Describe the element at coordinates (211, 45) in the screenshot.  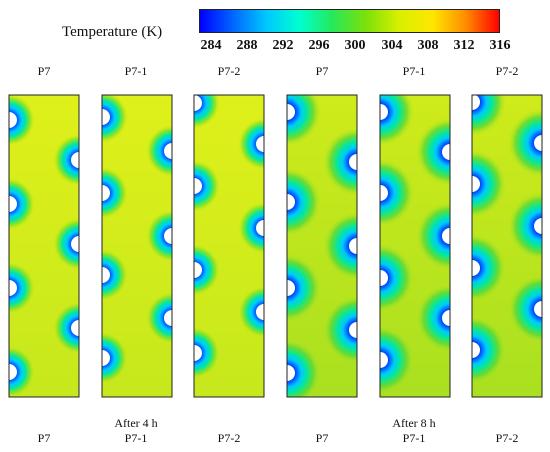
I see `colorbar-tick-label: 284` at that location.